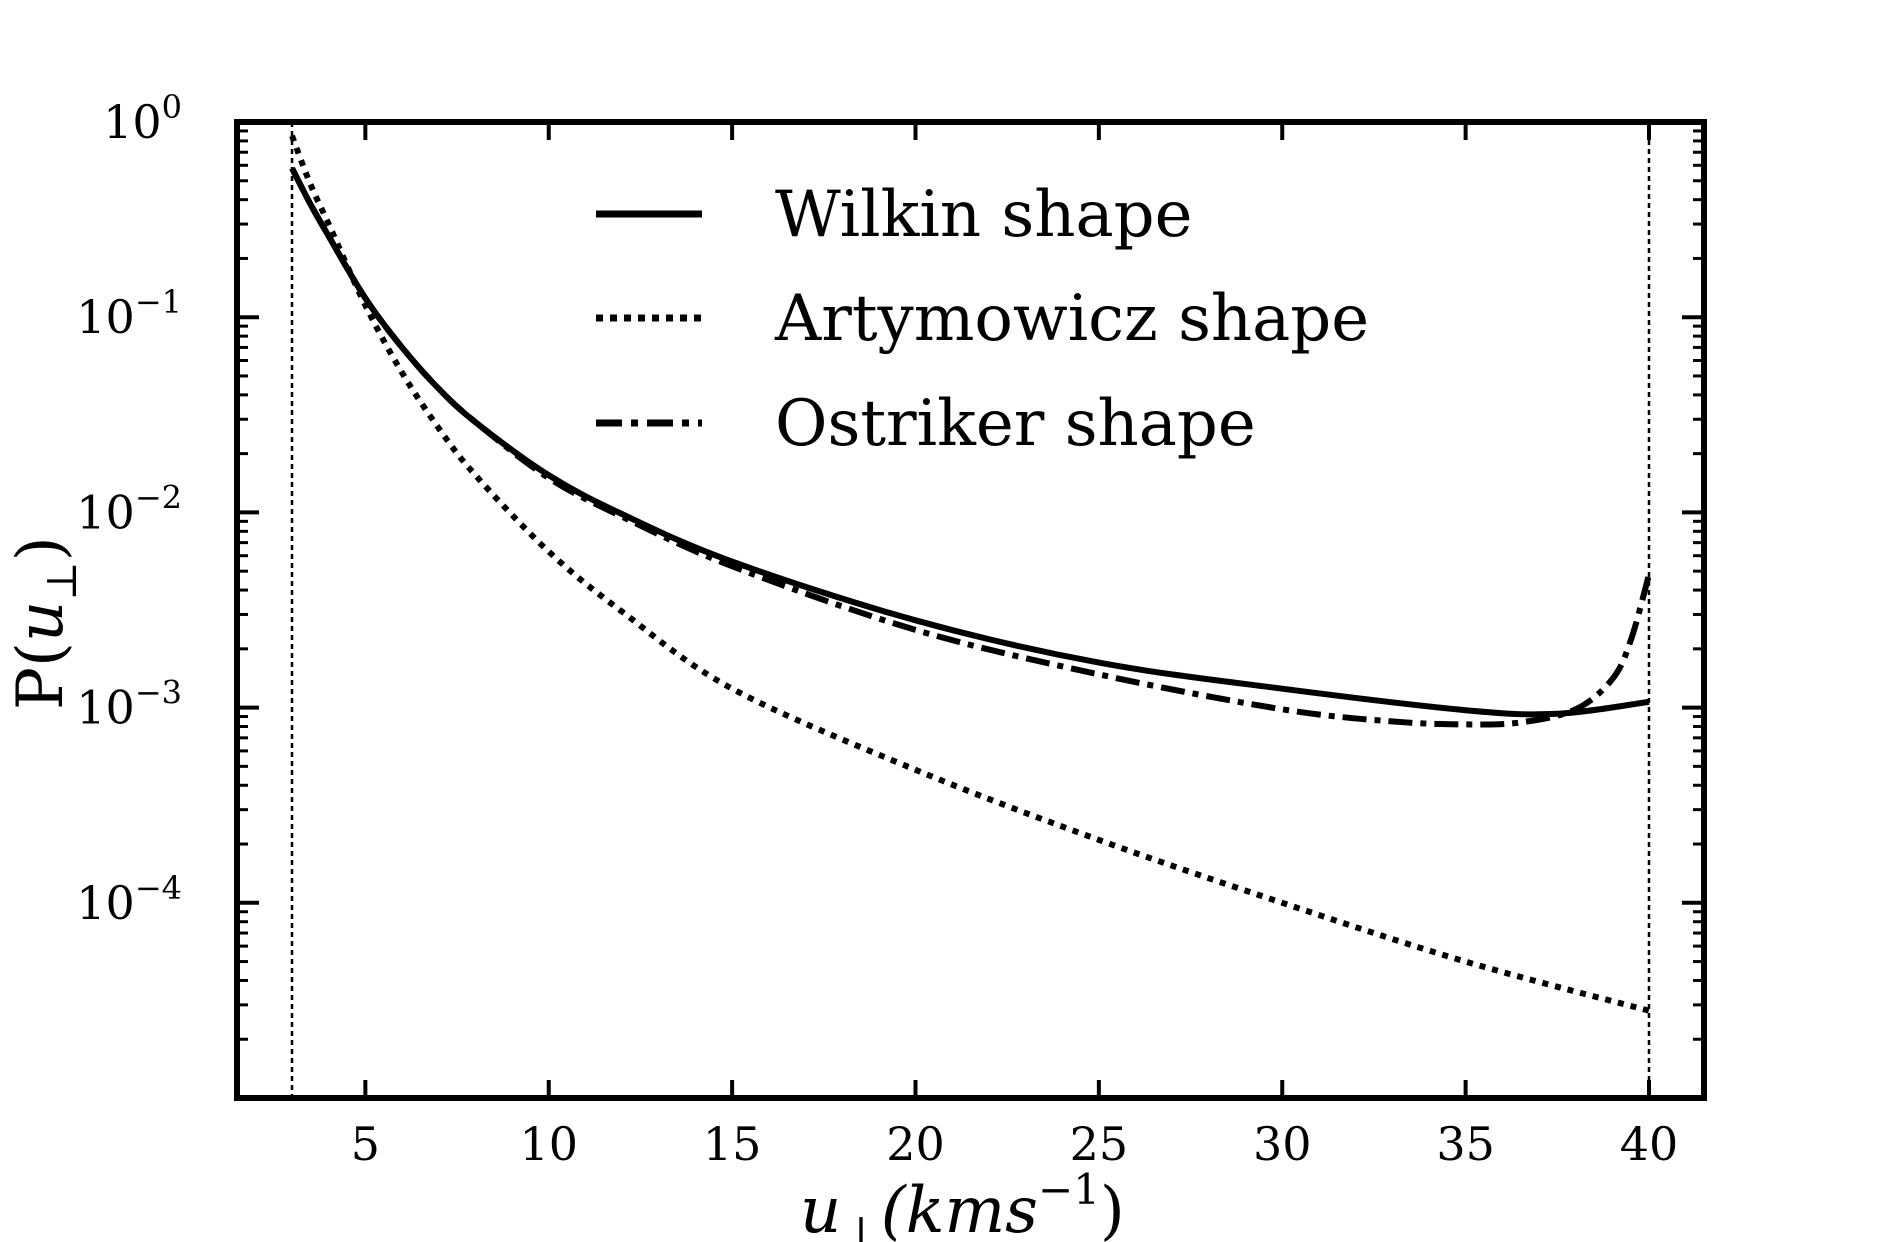  What do you see at coordinates (158, 888) in the screenshot?
I see `y-tick-label-exponent: −4` at bounding box center [158, 888].